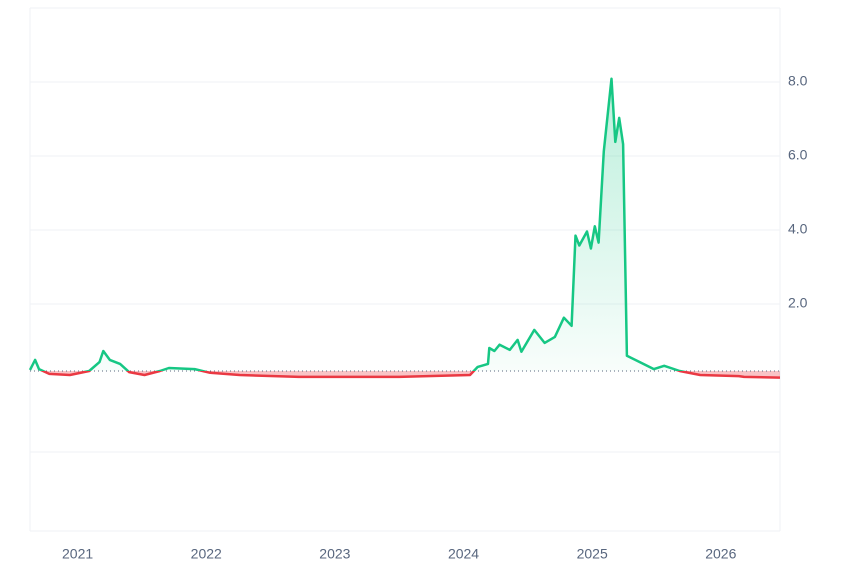 Image resolution: width=868 pixels, height=575 pixels. Describe the element at coordinates (334, 554) in the screenshot. I see `x-tick-label: 2023` at that location.